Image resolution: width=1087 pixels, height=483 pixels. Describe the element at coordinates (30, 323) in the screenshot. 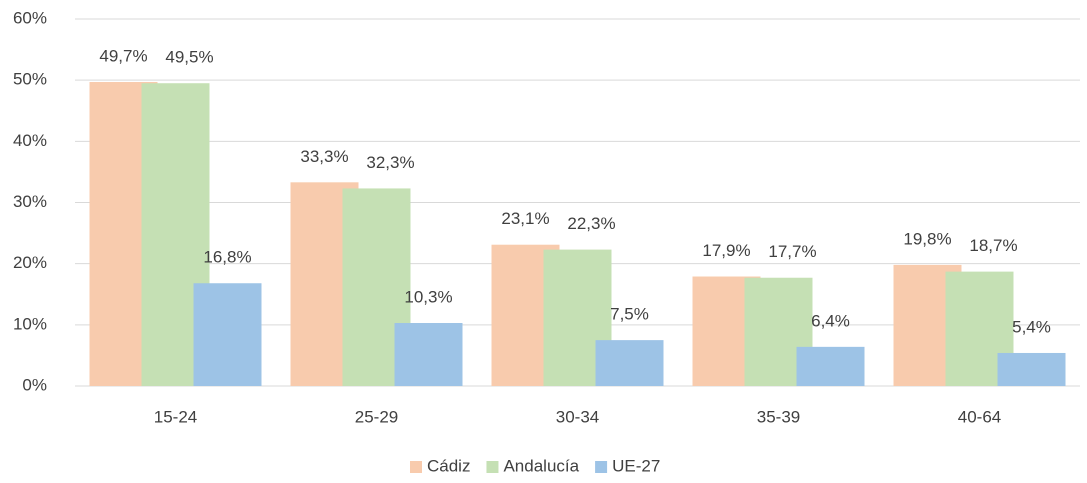

I see `y-tick-label: 10%` at that location.